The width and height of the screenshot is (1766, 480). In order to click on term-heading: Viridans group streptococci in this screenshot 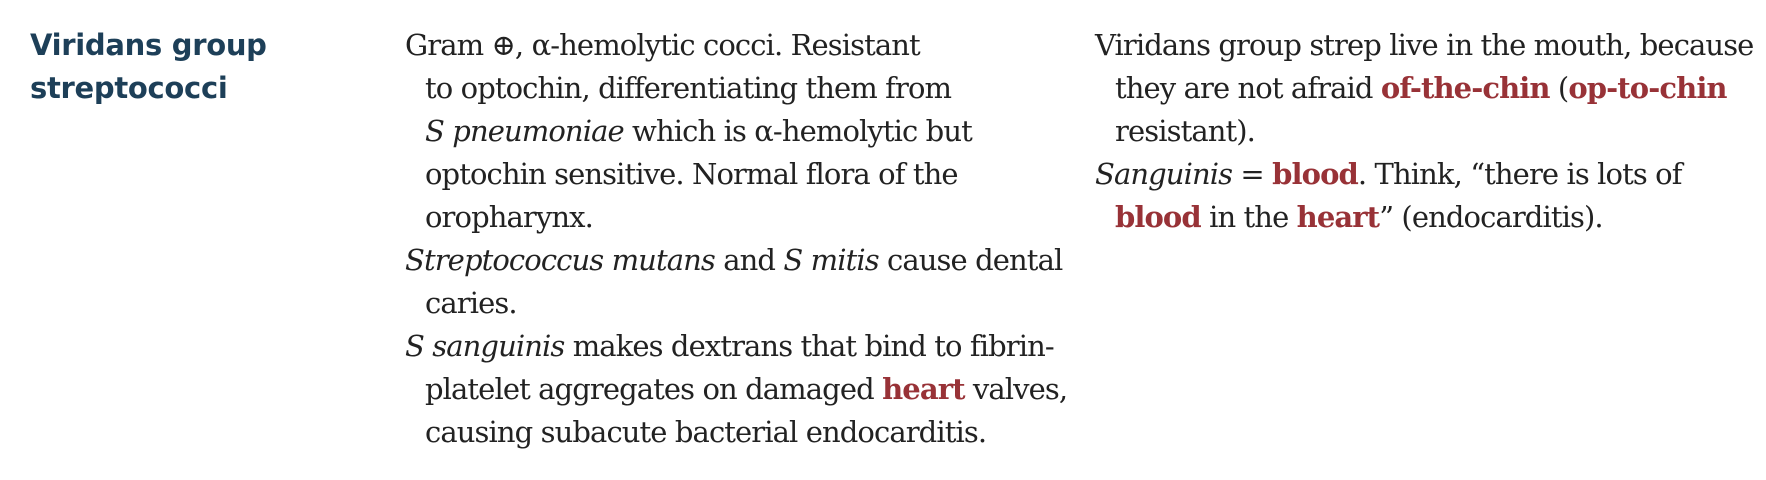, I will do `click(200, 67)`.